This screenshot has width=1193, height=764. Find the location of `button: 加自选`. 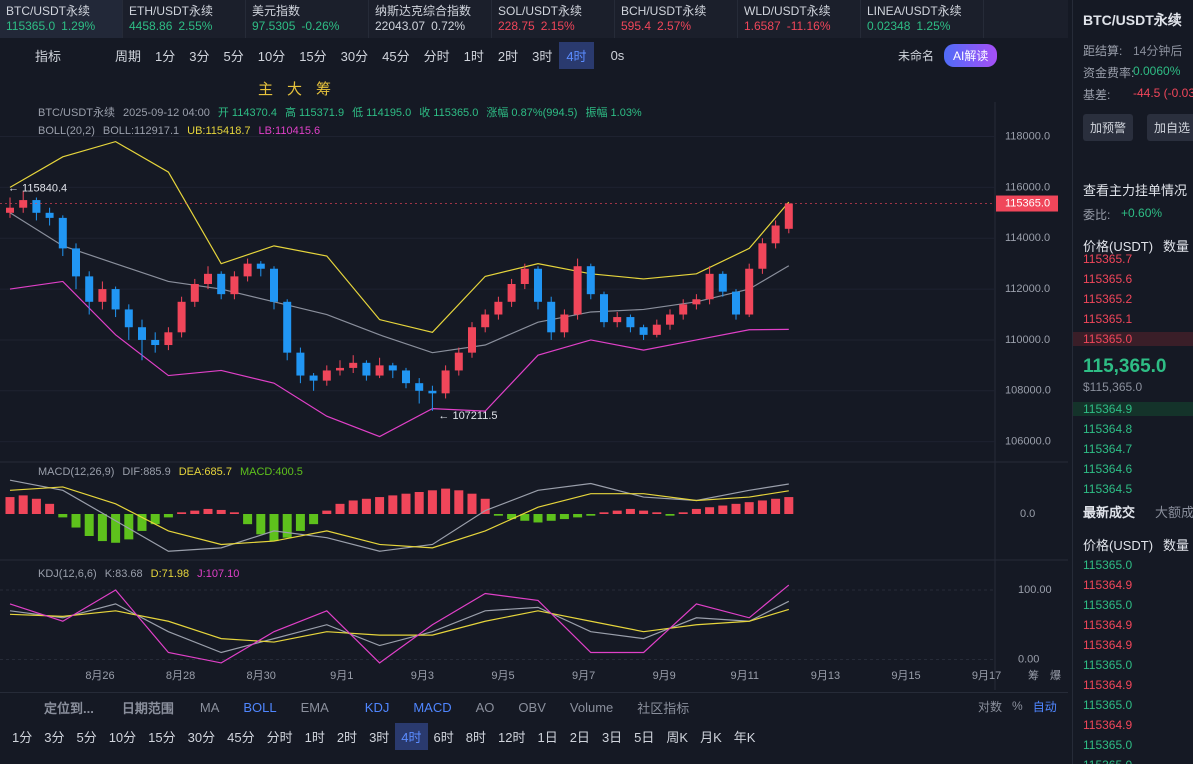

button: 加自选 is located at coordinates (1170, 127).